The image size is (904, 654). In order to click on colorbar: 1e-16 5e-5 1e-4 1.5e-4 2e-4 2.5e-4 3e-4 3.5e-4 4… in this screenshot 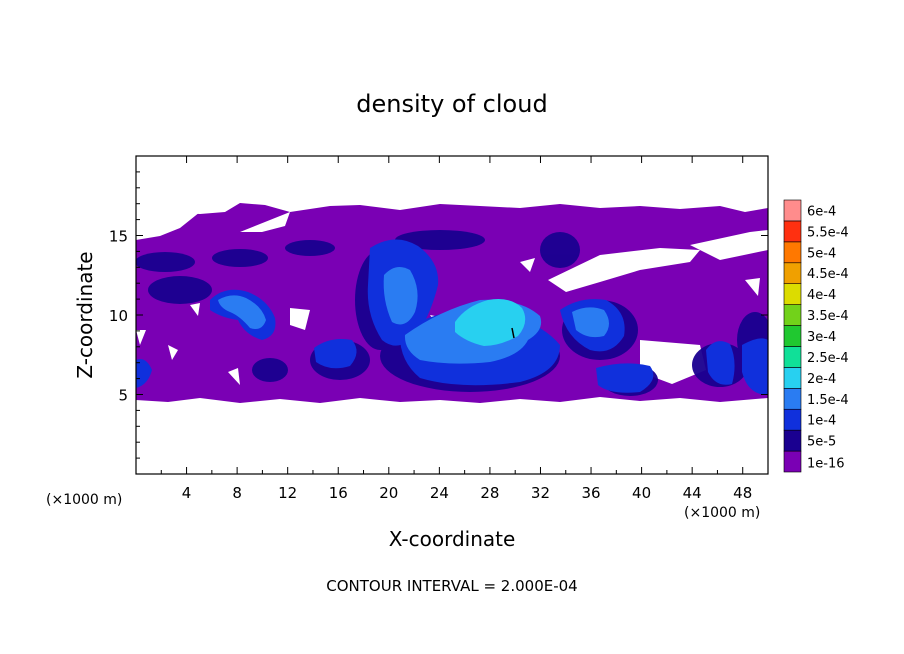, I will do `click(816, 336)`.